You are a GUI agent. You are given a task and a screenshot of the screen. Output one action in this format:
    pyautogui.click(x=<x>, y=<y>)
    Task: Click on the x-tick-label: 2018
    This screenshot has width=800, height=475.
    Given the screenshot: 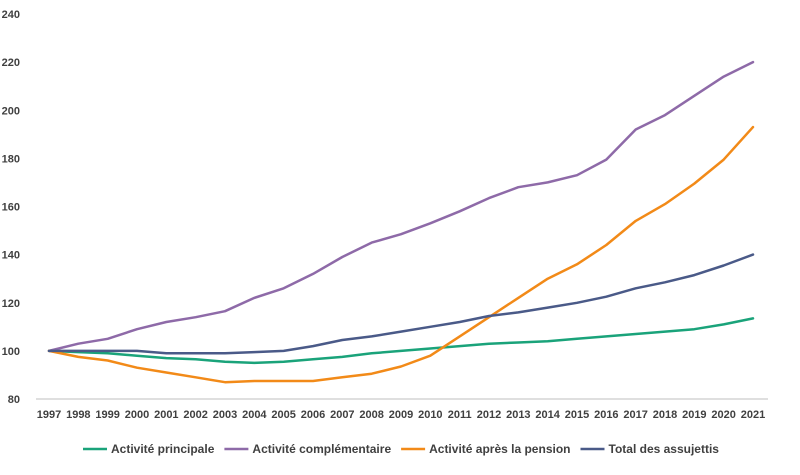 What is the action you would take?
    pyautogui.click(x=665, y=415)
    